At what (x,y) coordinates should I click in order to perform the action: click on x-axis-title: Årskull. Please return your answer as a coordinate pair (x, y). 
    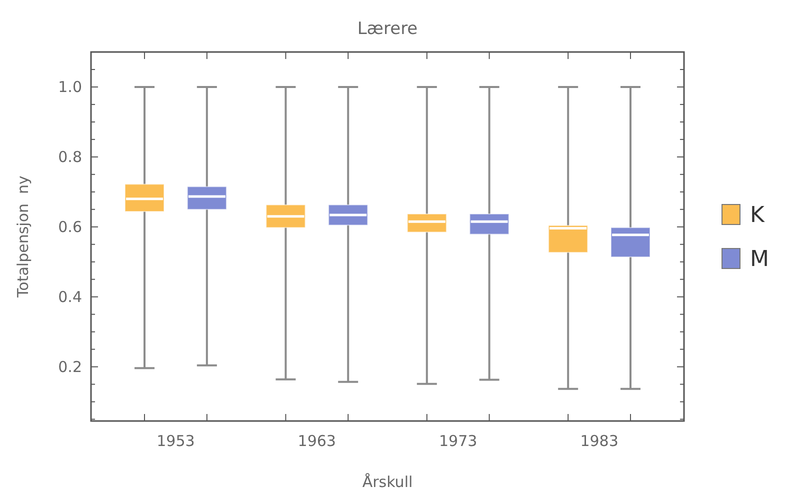
    Looking at the image, I should click on (387, 482).